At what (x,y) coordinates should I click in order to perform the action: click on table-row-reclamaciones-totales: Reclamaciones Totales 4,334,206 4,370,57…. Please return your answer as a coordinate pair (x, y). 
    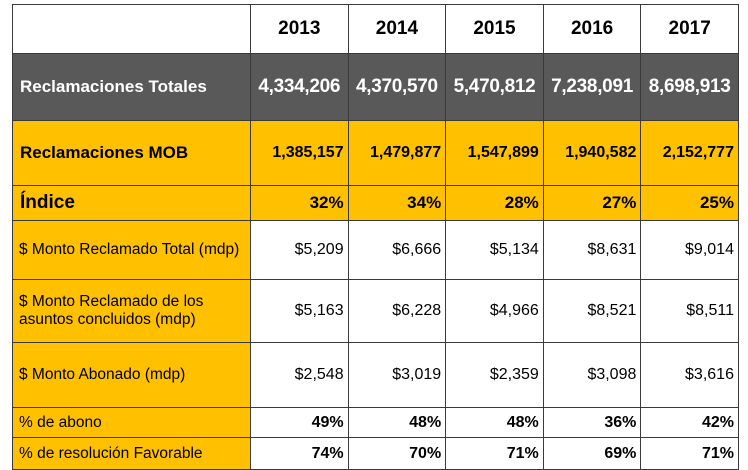
    Looking at the image, I should click on (375, 87).